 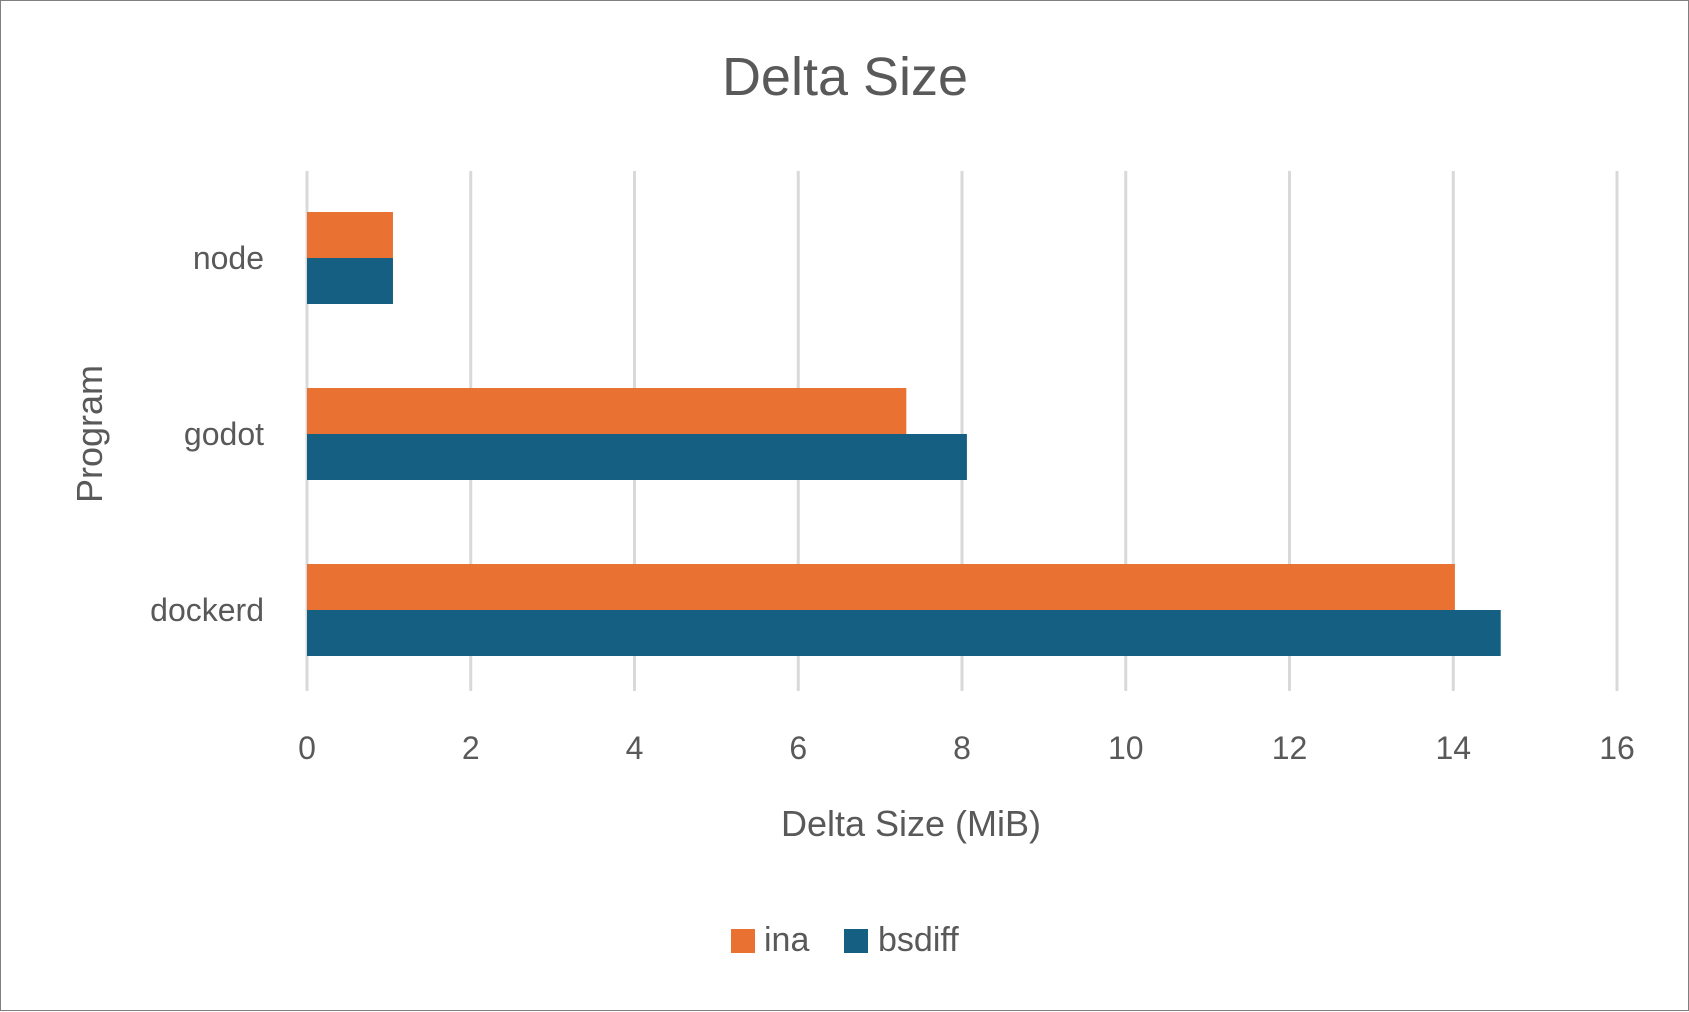 What do you see at coordinates (350, 281) in the screenshot?
I see `bar-node-bsdiff` at bounding box center [350, 281].